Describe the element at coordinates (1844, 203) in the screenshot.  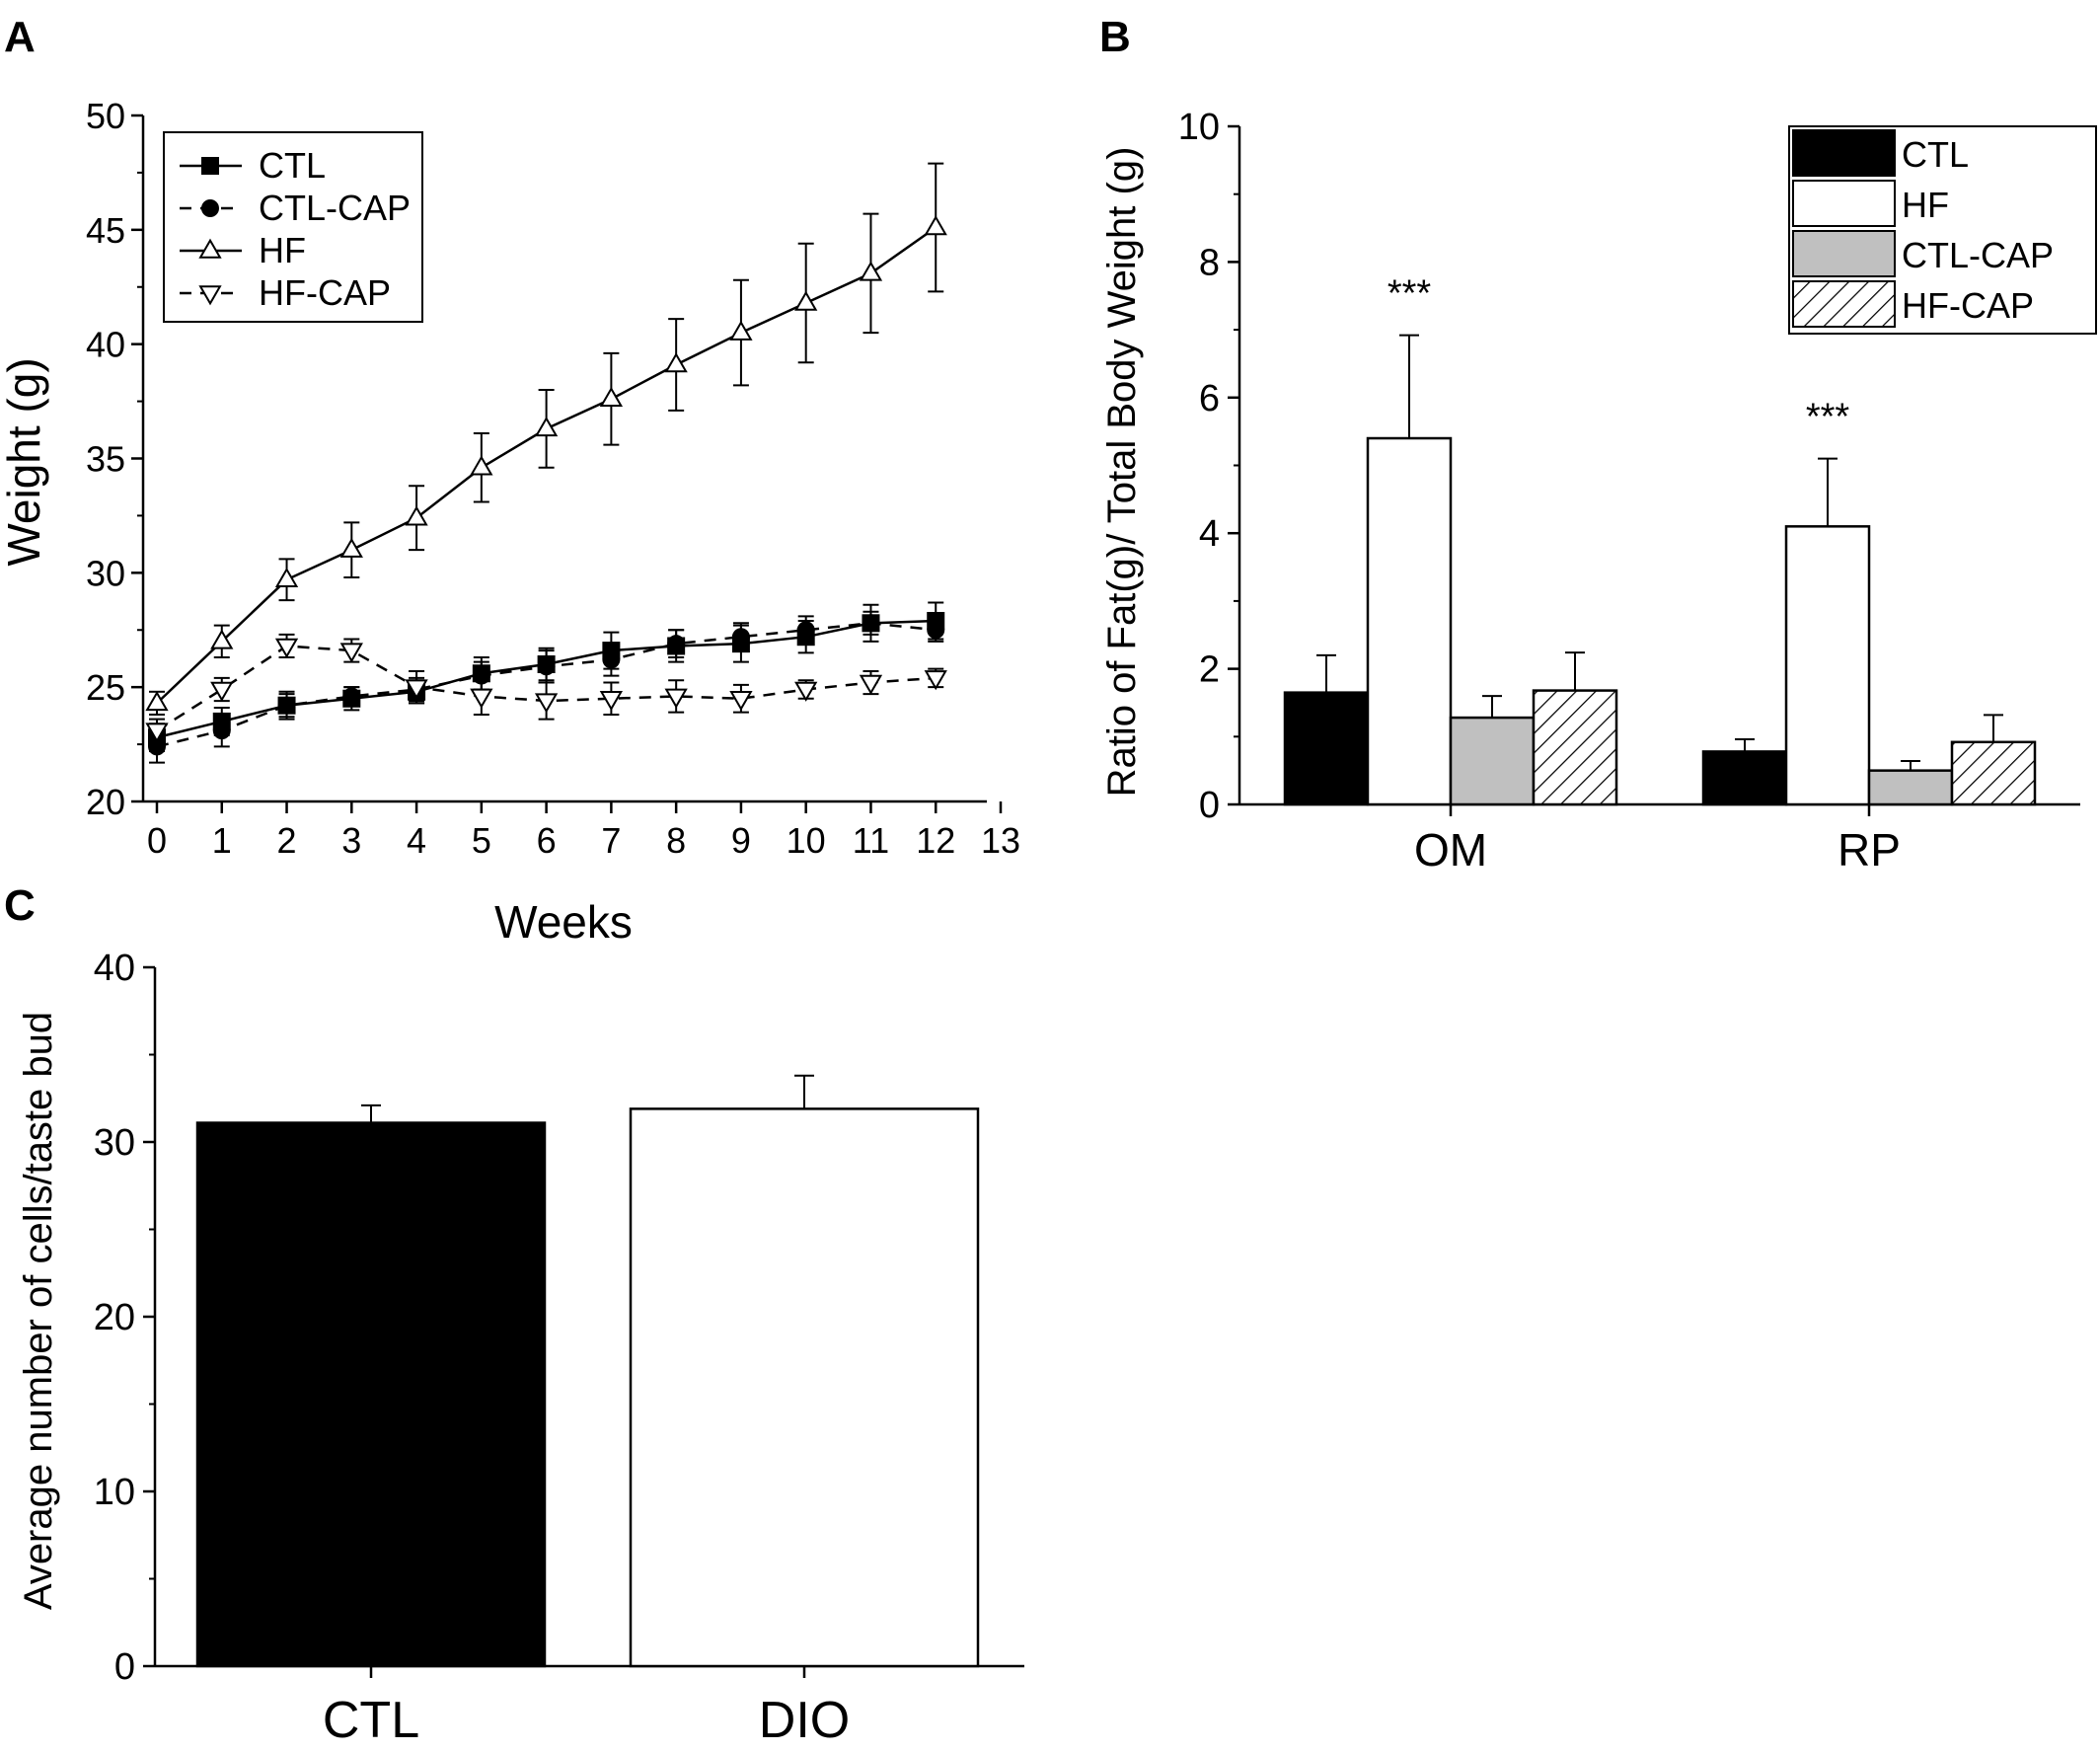
I see `panel-b-legend-swatch-hf` at that location.